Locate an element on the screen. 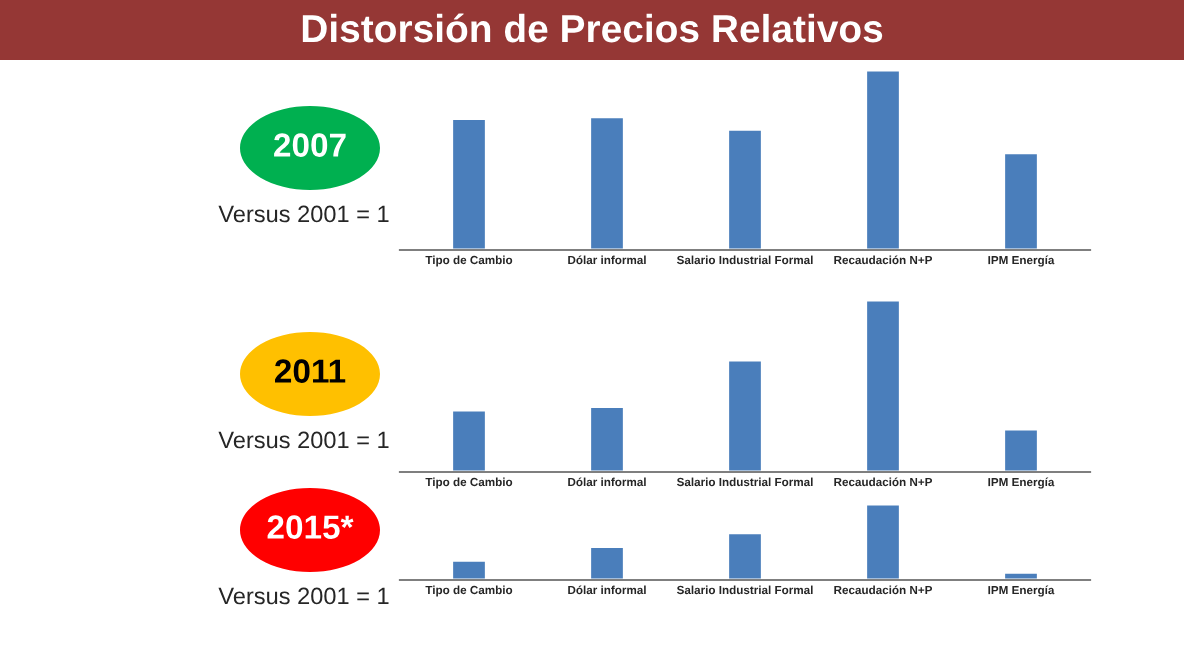 The width and height of the screenshot is (1184, 666). text: 2007 is located at coordinates (310, 145).